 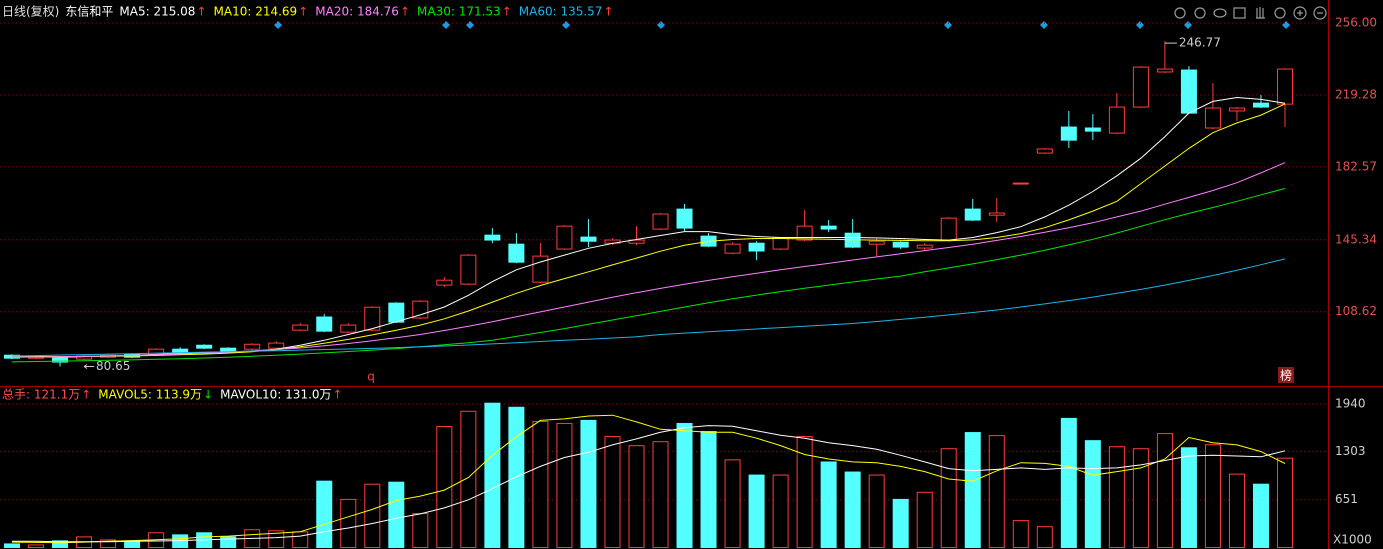 I want to click on event-label: 榜, so click(x=1286, y=375).